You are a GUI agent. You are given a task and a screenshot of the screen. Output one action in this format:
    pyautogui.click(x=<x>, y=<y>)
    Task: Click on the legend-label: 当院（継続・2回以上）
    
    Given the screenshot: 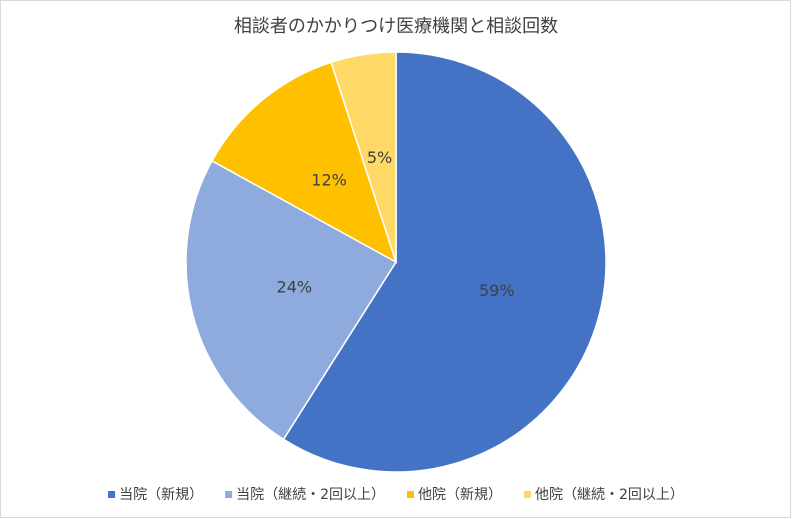 What is the action you would take?
    pyautogui.click(x=310, y=494)
    